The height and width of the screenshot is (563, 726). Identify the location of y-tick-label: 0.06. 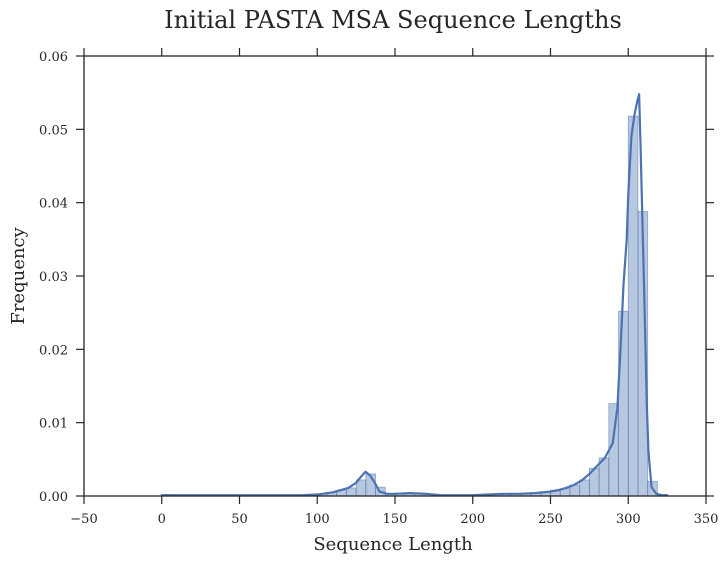
(53, 57).